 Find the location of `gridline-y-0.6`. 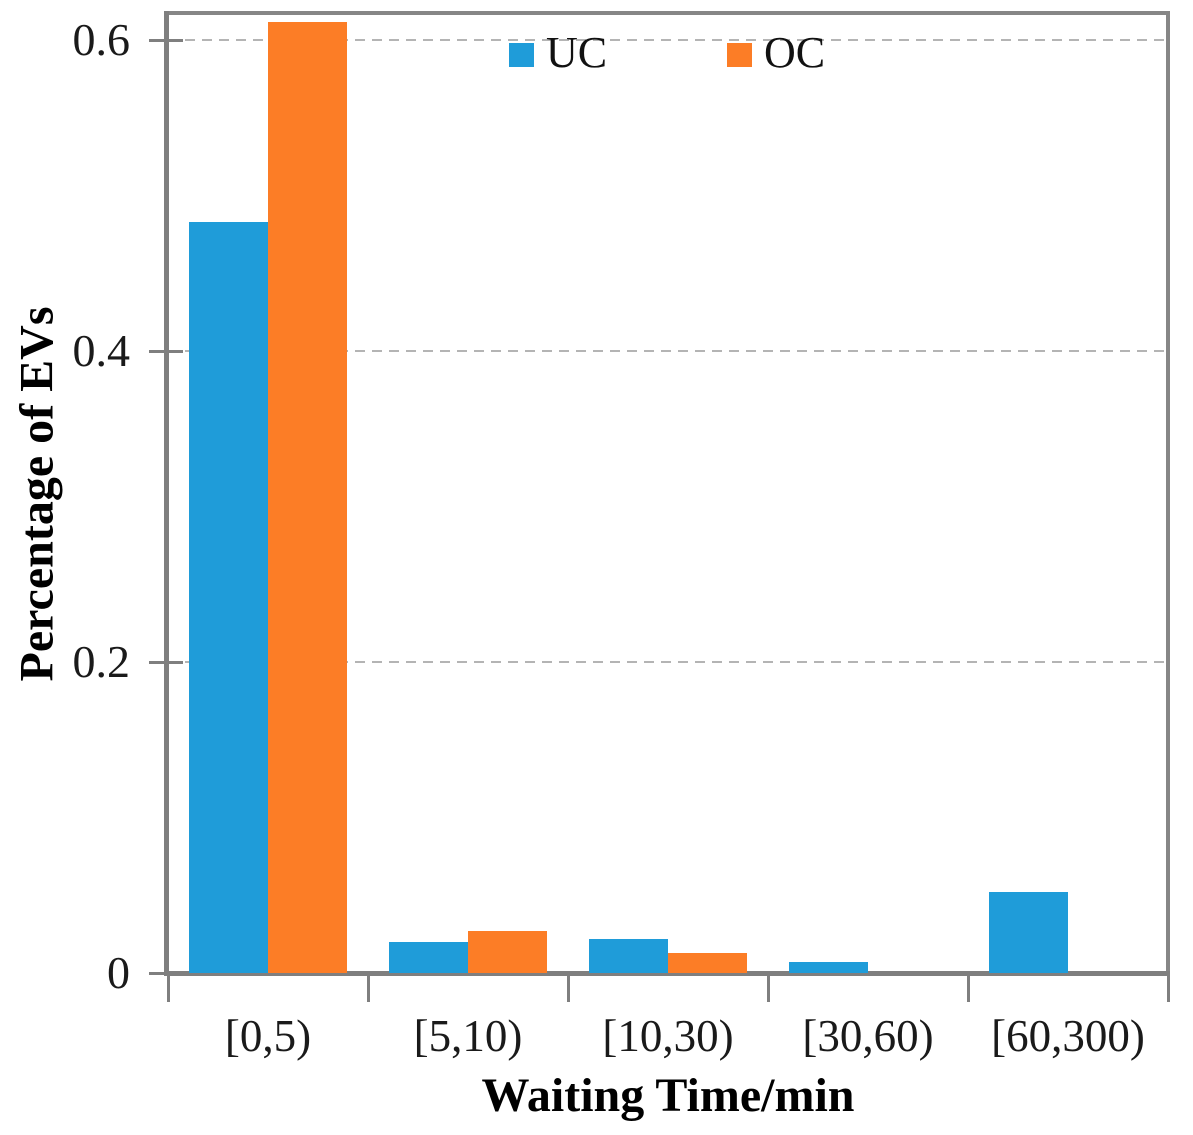

gridline-y-0.6 is located at coordinates (668, 40).